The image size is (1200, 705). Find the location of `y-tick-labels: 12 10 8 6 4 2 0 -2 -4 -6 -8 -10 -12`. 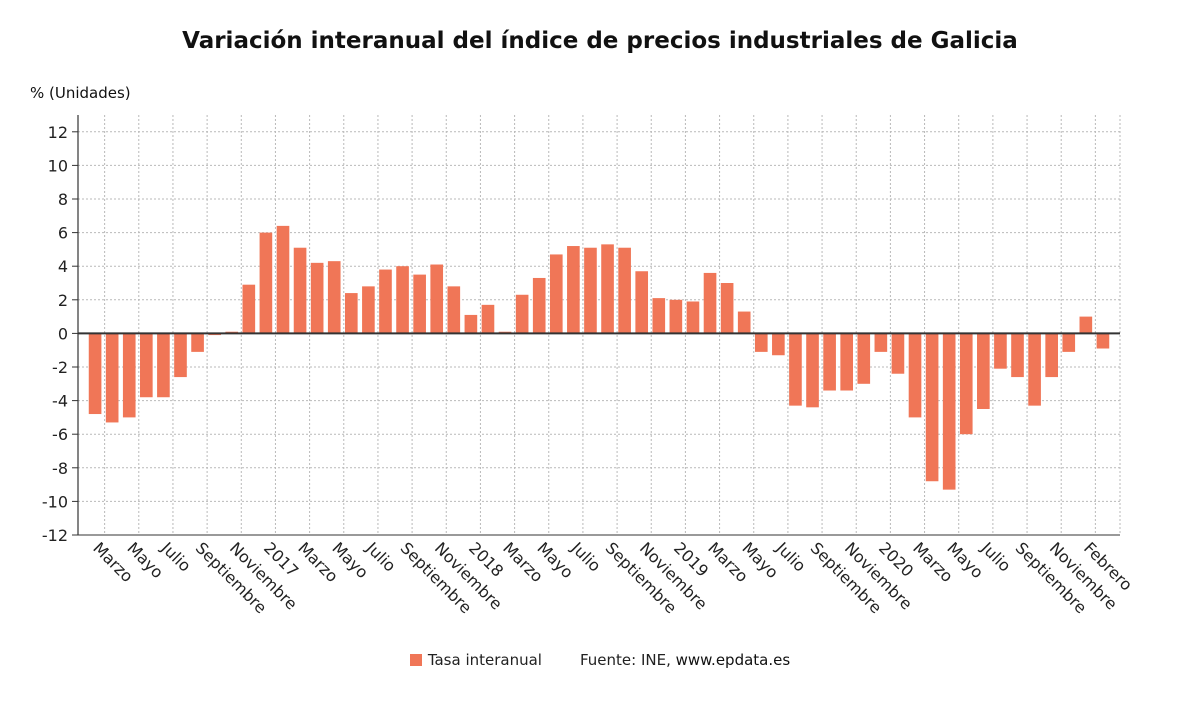

y-tick-labels: 12 10 8 6 4 2 0 -2 -4 -6 -8 -10 -12 is located at coordinates (55, 334).